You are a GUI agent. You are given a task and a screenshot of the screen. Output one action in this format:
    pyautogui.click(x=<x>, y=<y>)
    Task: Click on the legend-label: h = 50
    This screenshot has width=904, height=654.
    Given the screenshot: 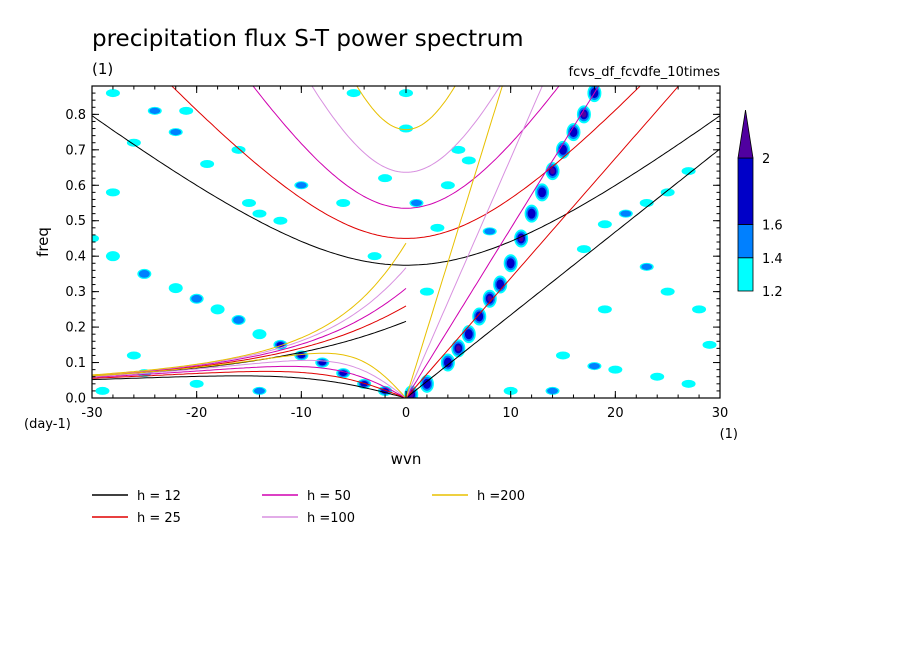 What is the action you would take?
    pyautogui.click(x=329, y=496)
    